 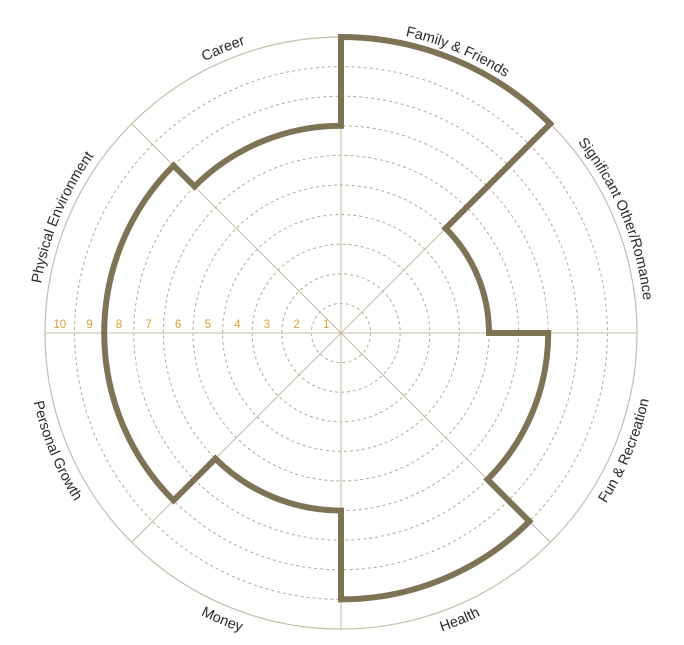 What do you see at coordinates (178, 325) in the screenshot?
I see `scale-tick-label: 6` at bounding box center [178, 325].